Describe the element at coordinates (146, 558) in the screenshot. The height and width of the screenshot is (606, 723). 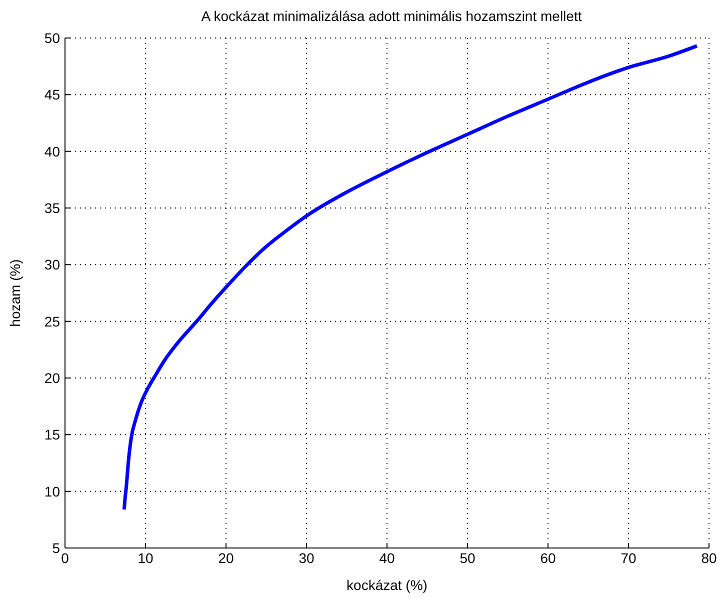
I see `x-tick-label: 10` at that location.